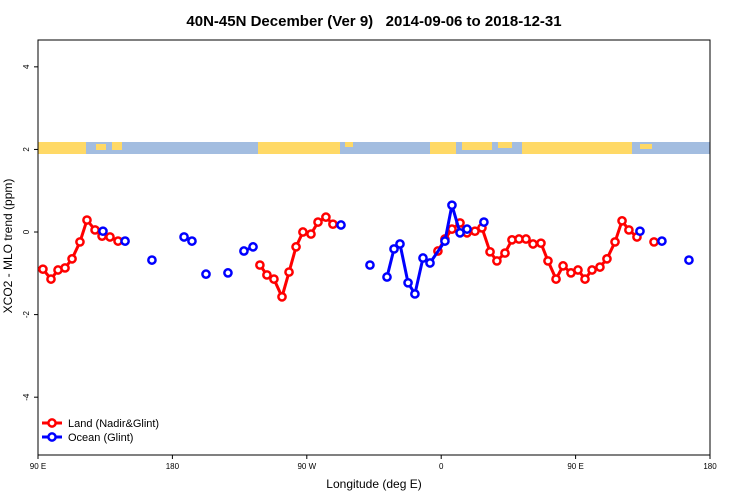 The image size is (750, 500). I want to click on y-tick-label: 2, so click(26, 149).